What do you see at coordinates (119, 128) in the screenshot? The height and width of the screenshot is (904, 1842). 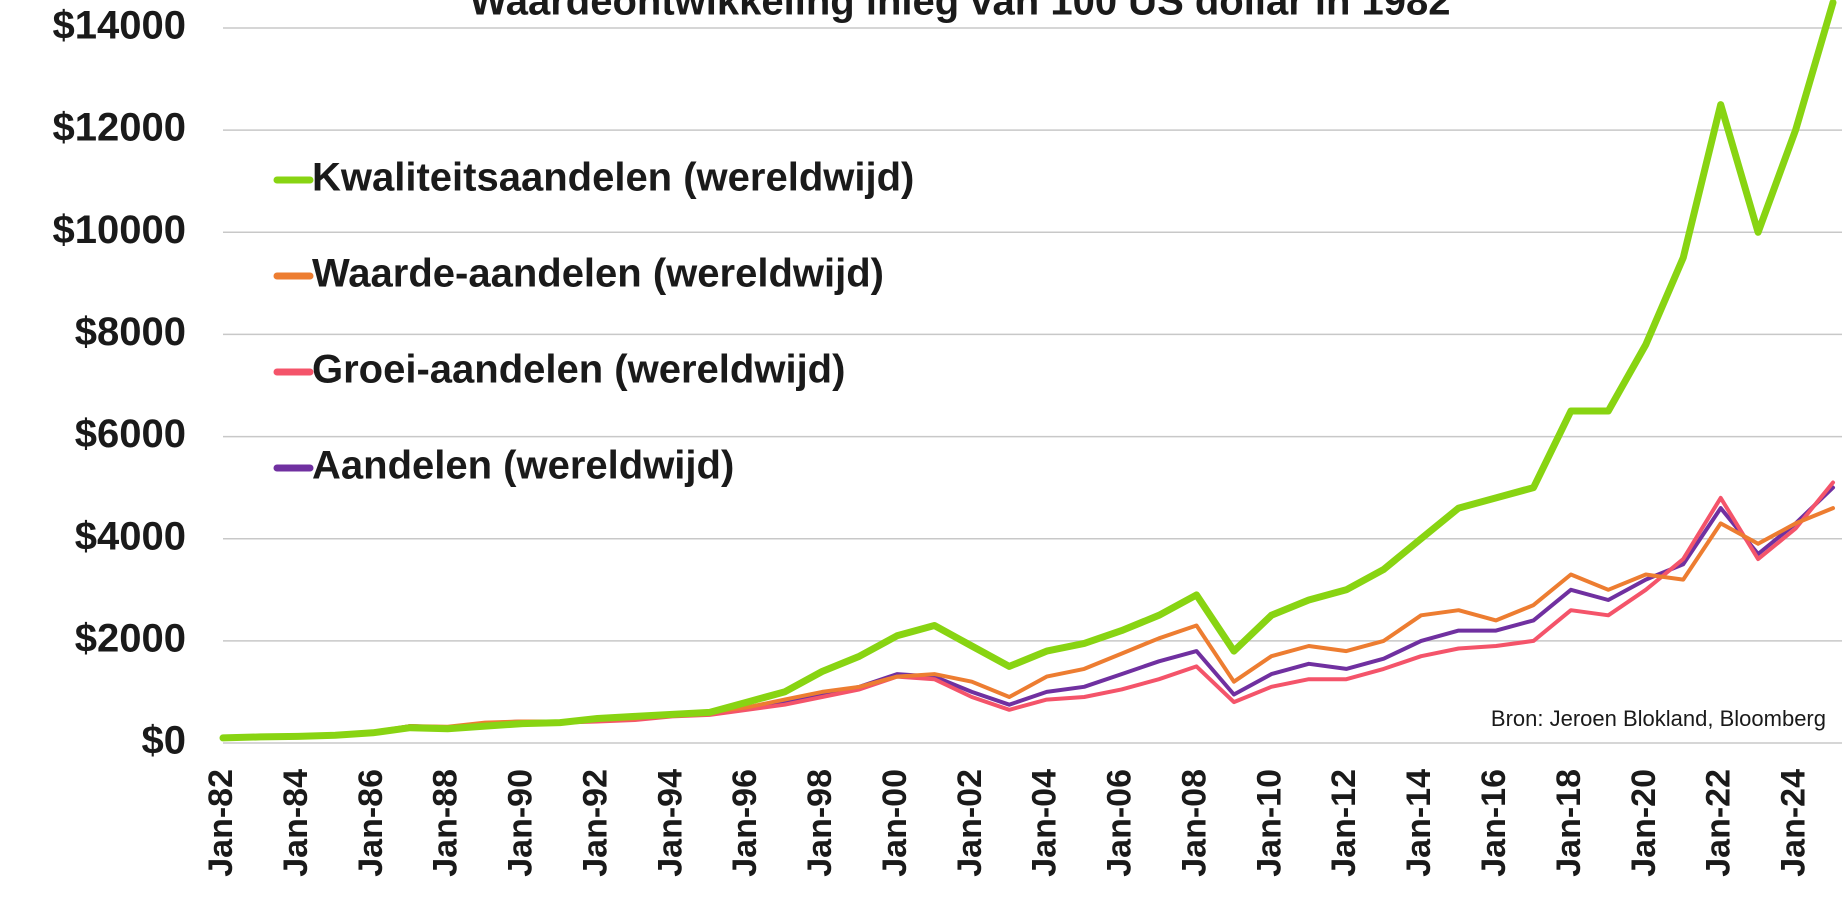 I see `y-tick-label: $12000` at bounding box center [119, 128].